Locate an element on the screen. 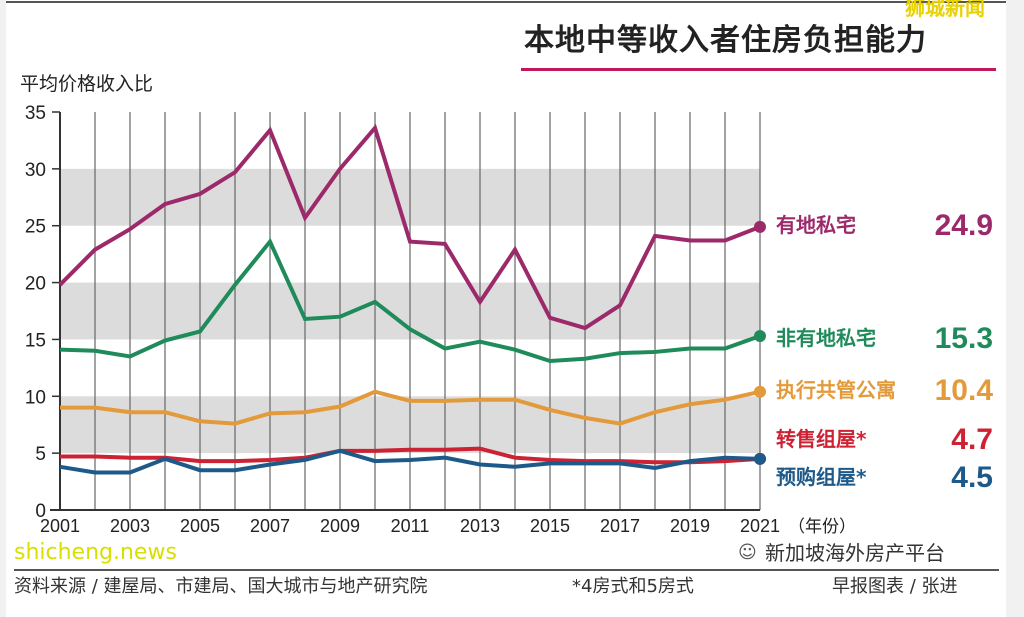 Image resolution: width=1024 pixels, height=617 pixels. y-tick-label: 10 is located at coordinates (35, 397).